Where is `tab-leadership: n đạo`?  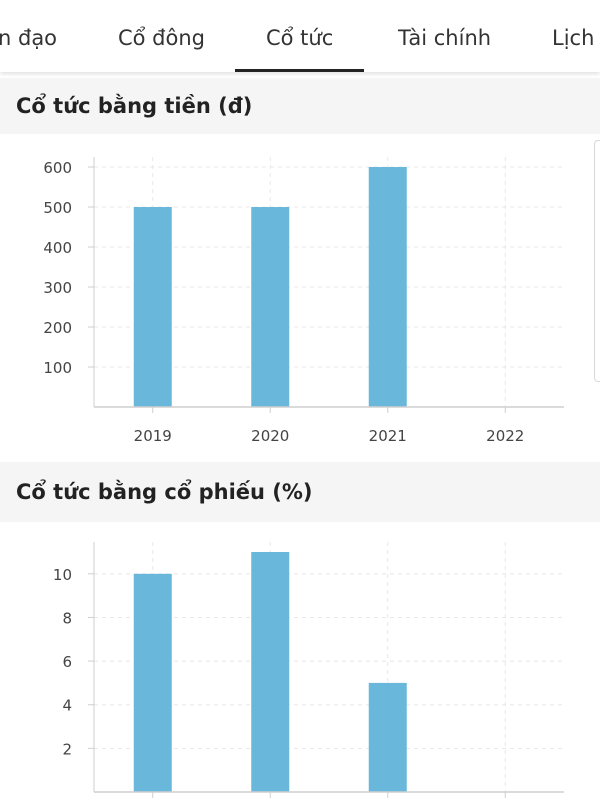 tab-leadership: n đạo is located at coordinates (29, 38).